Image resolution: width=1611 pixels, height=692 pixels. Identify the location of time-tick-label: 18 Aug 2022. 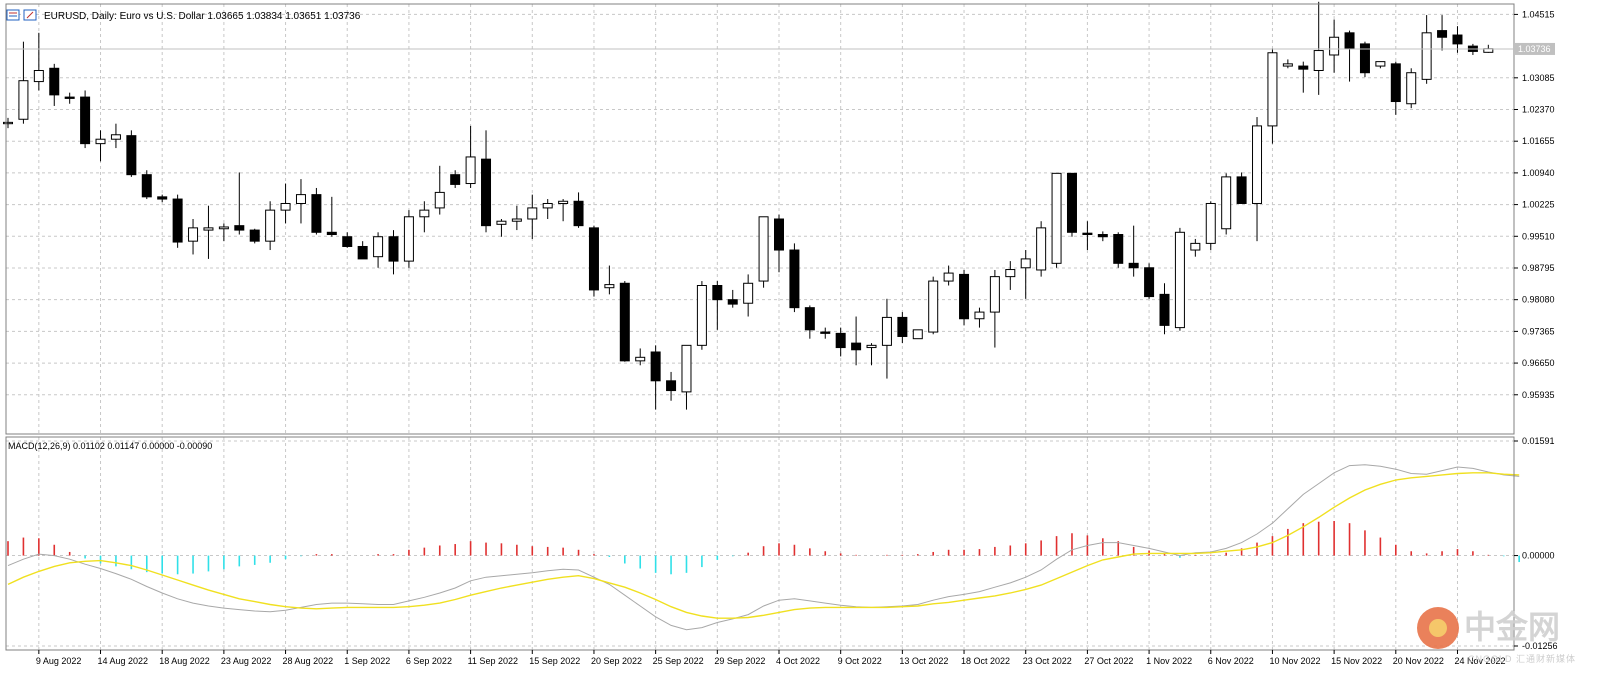
(184, 661).